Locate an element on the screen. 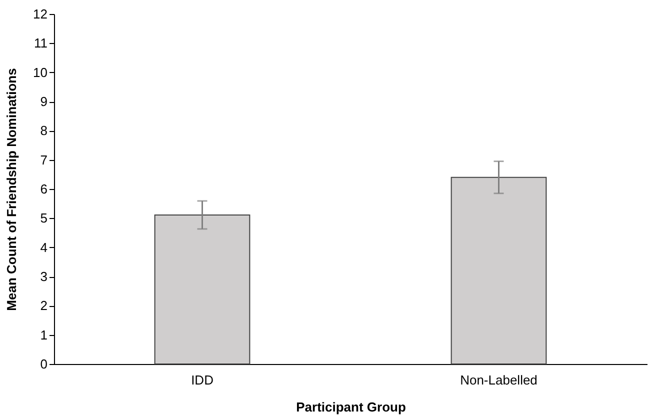 The height and width of the screenshot is (419, 657). y-tick-label: 8 is located at coordinates (44, 130).